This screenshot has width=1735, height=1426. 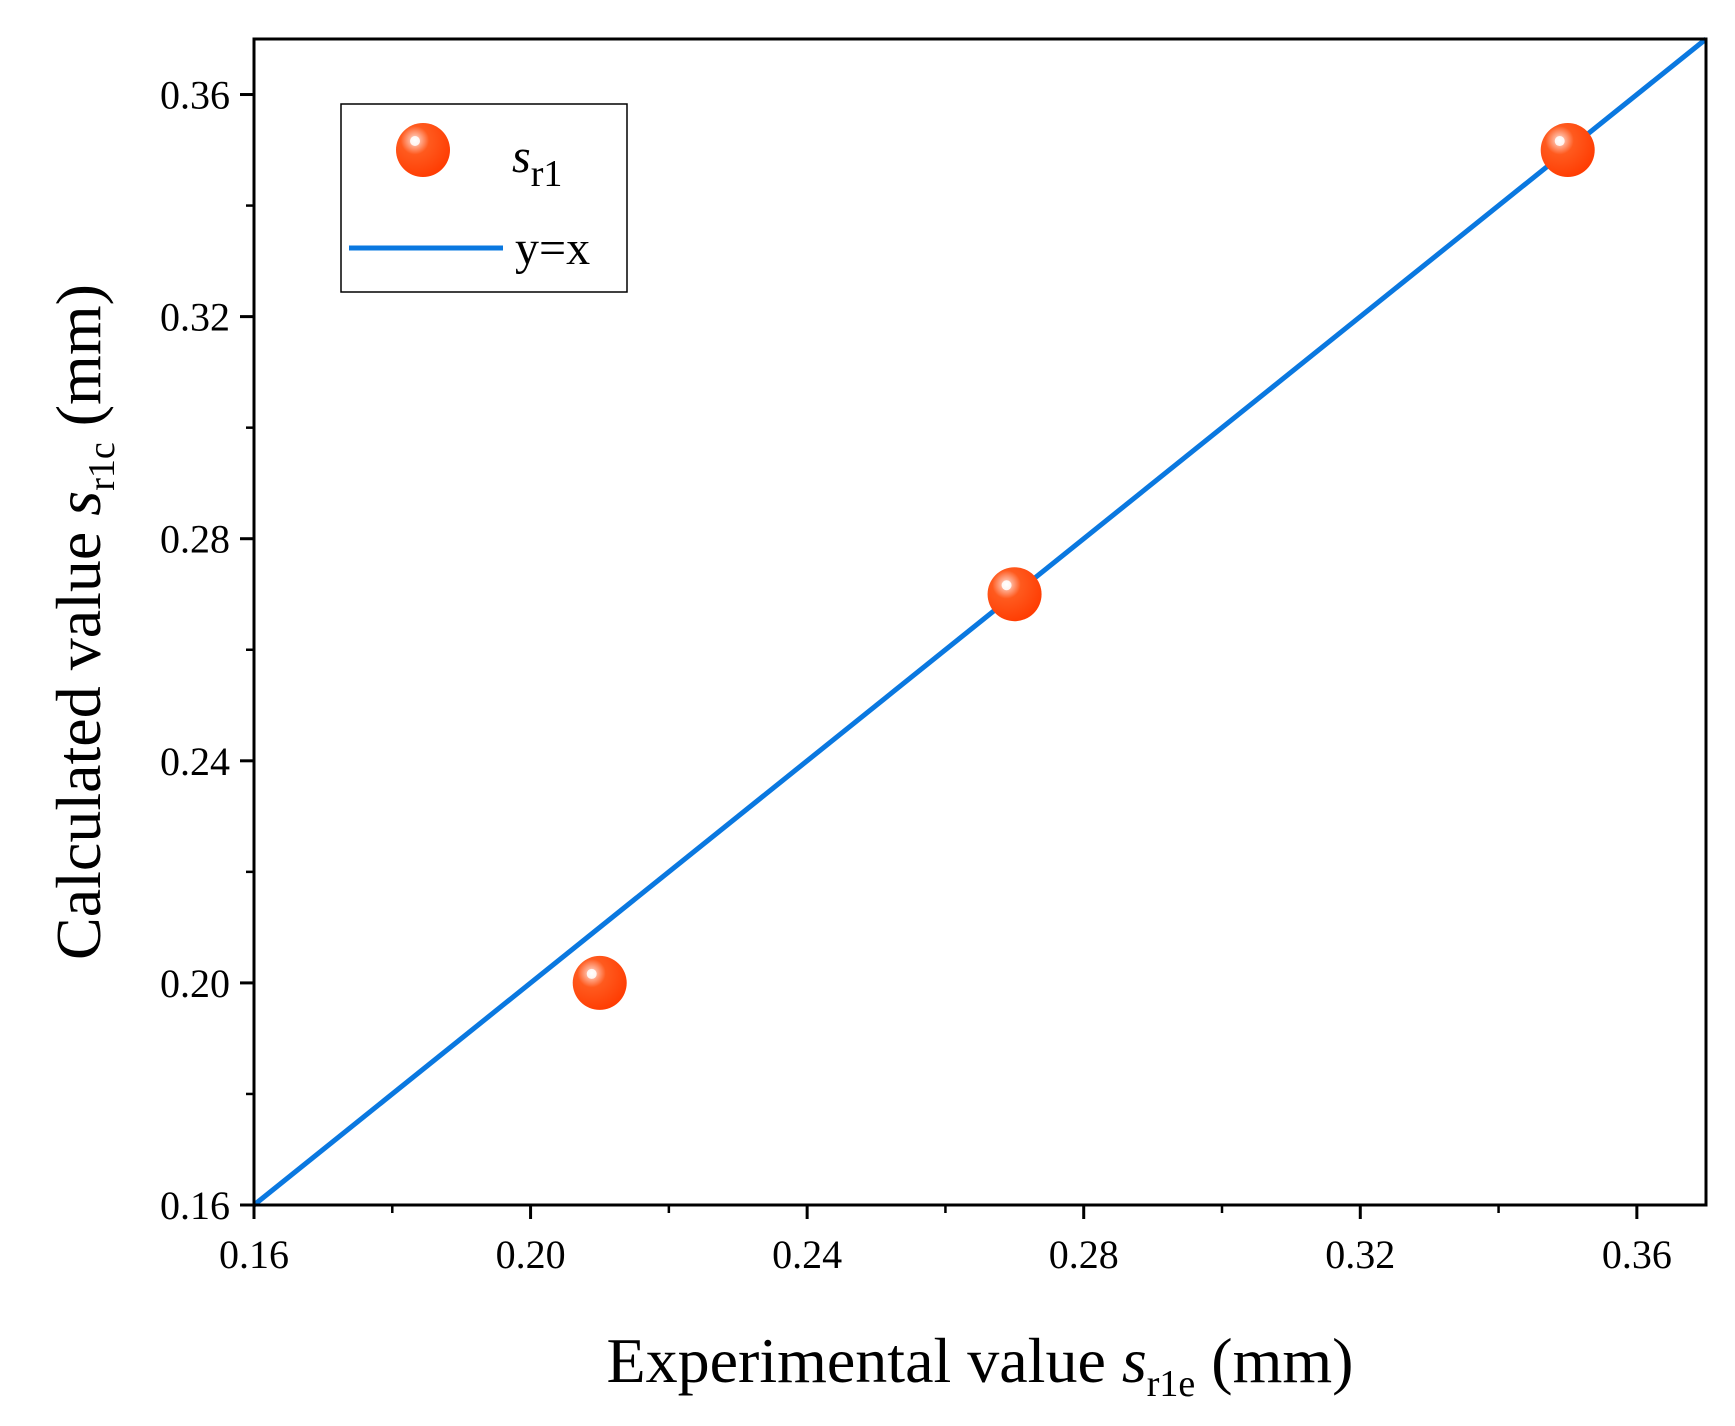 What do you see at coordinates (1171, 1384) in the screenshot?
I see `x-axis-title-subscript: r1e` at bounding box center [1171, 1384].